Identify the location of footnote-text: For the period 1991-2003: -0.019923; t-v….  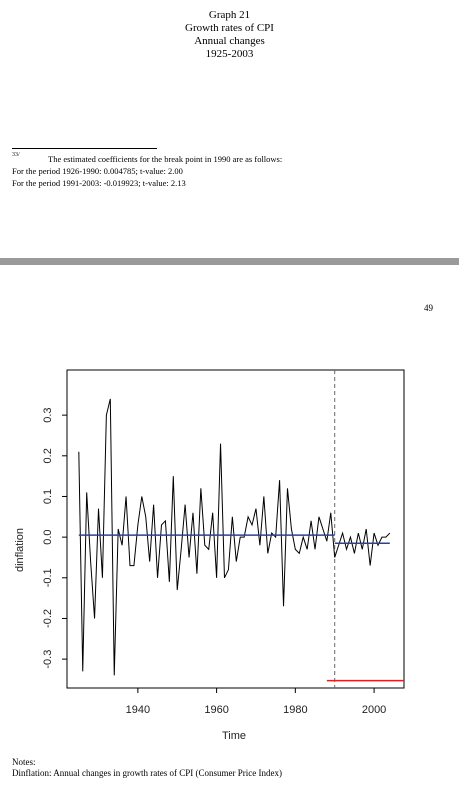
(99, 183).